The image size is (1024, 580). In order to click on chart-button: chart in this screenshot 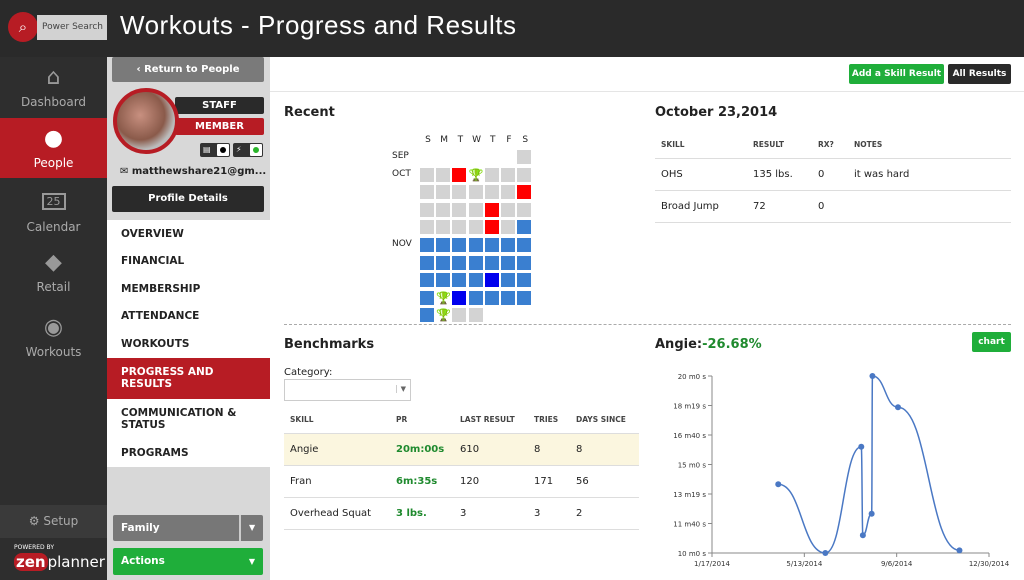, I will do `click(991, 342)`.